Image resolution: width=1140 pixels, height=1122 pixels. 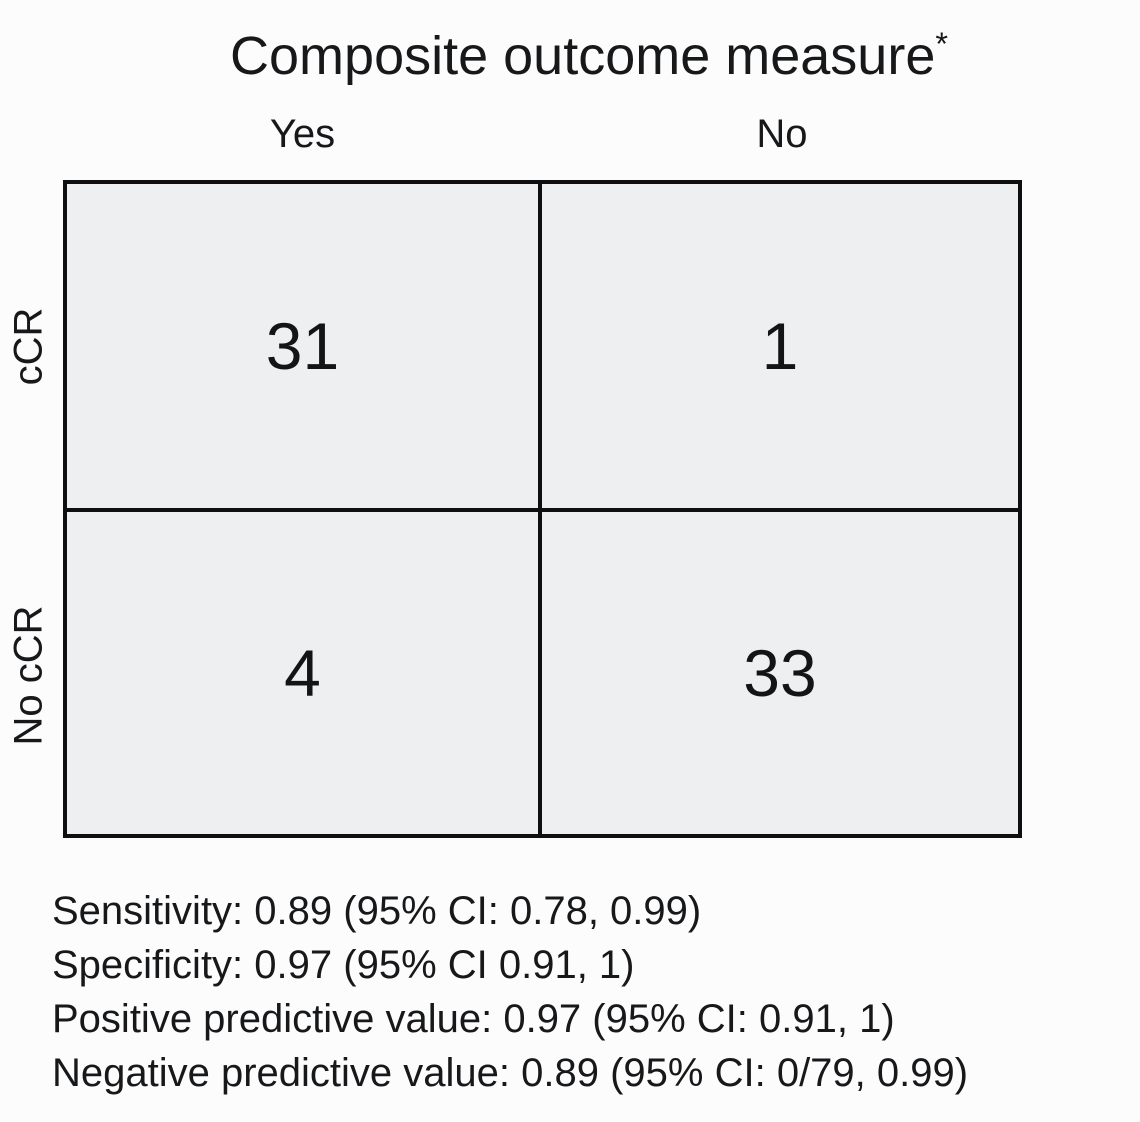 What do you see at coordinates (941, 44) in the screenshot?
I see `figure-title-asterisk: *` at bounding box center [941, 44].